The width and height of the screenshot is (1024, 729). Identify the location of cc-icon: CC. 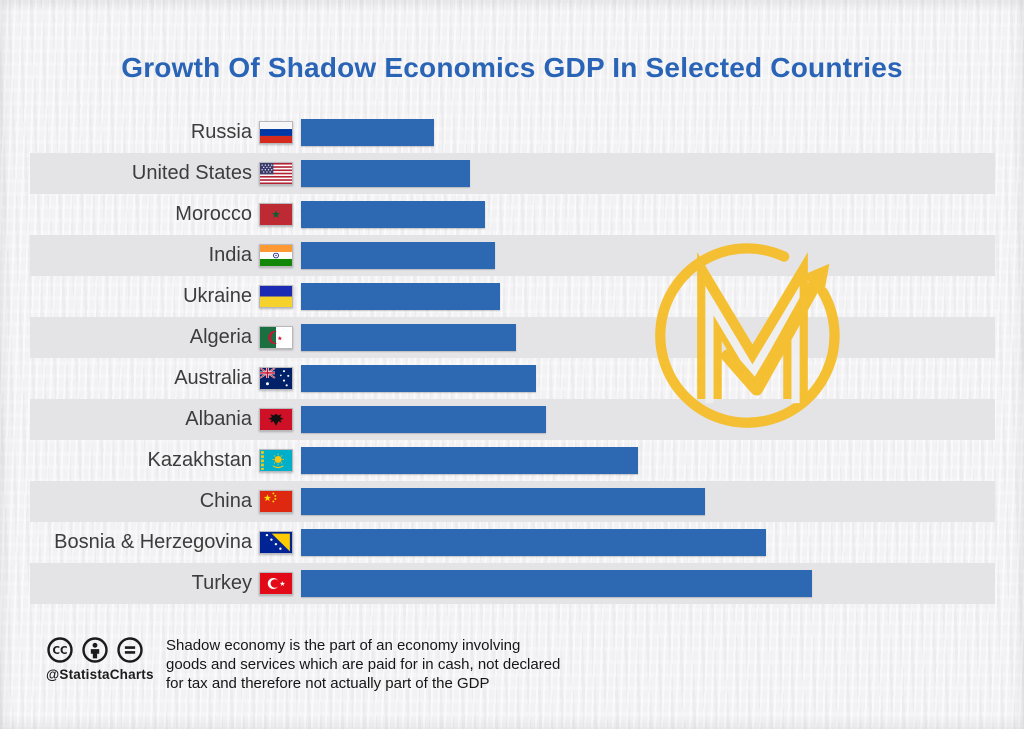
(60, 650).